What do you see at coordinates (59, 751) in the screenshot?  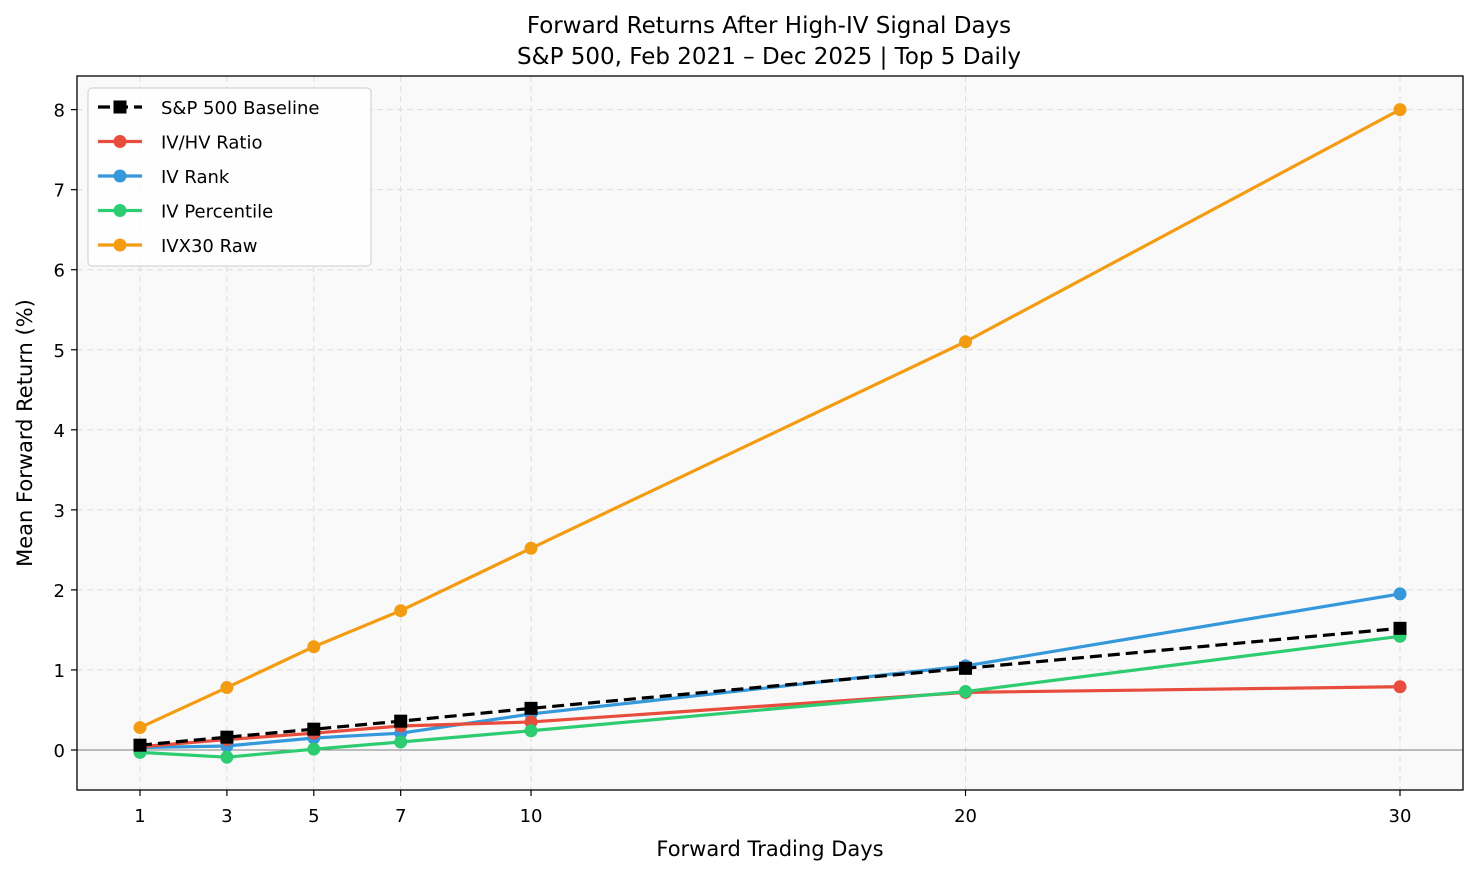 I see `y-tick-label: 0` at bounding box center [59, 751].